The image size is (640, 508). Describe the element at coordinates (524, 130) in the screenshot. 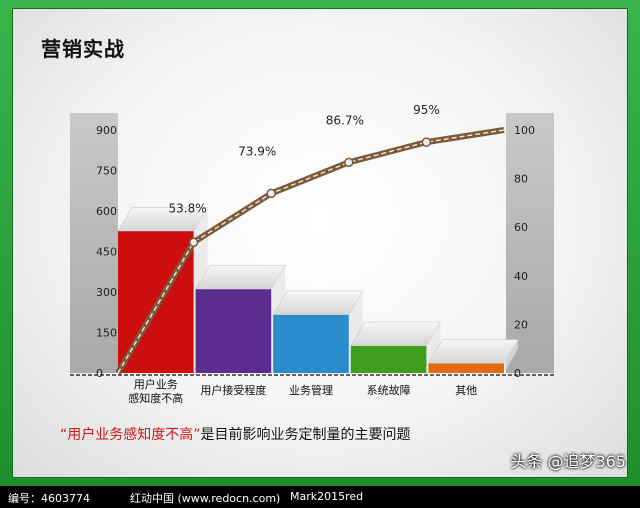

I see `right-axis-tick: 100` at that location.